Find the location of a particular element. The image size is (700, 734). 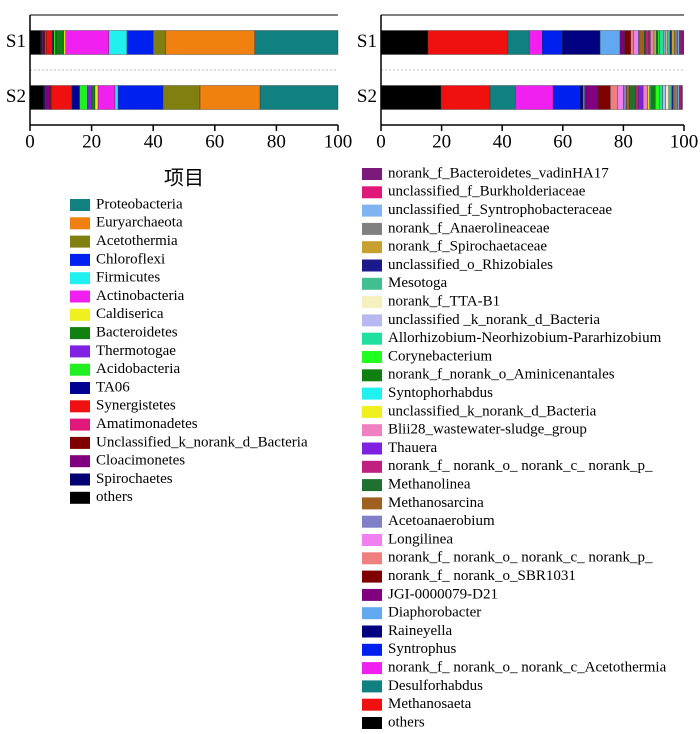

legend-label: norank_f_norank_o_Aminicenantales is located at coordinates (501, 375).